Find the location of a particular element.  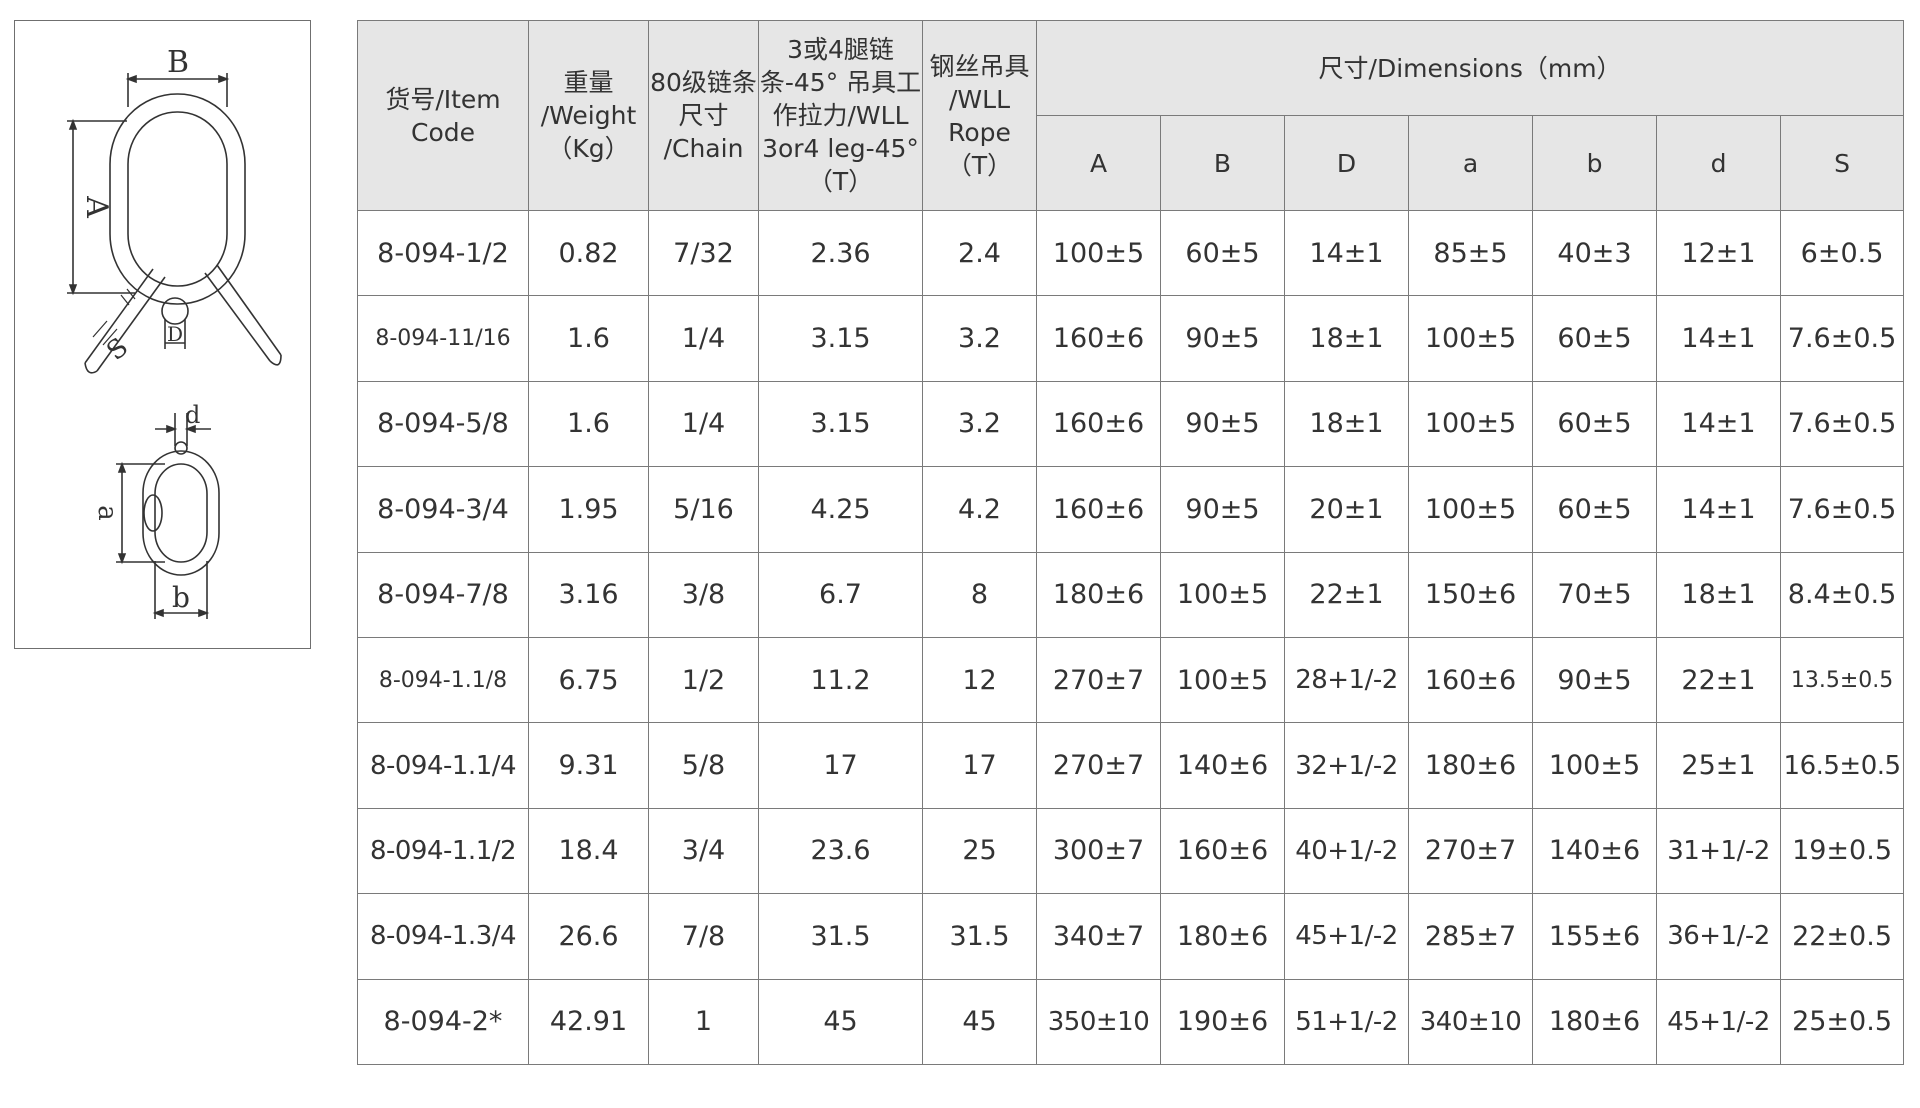

header-dim-D: D is located at coordinates (1346, 163).